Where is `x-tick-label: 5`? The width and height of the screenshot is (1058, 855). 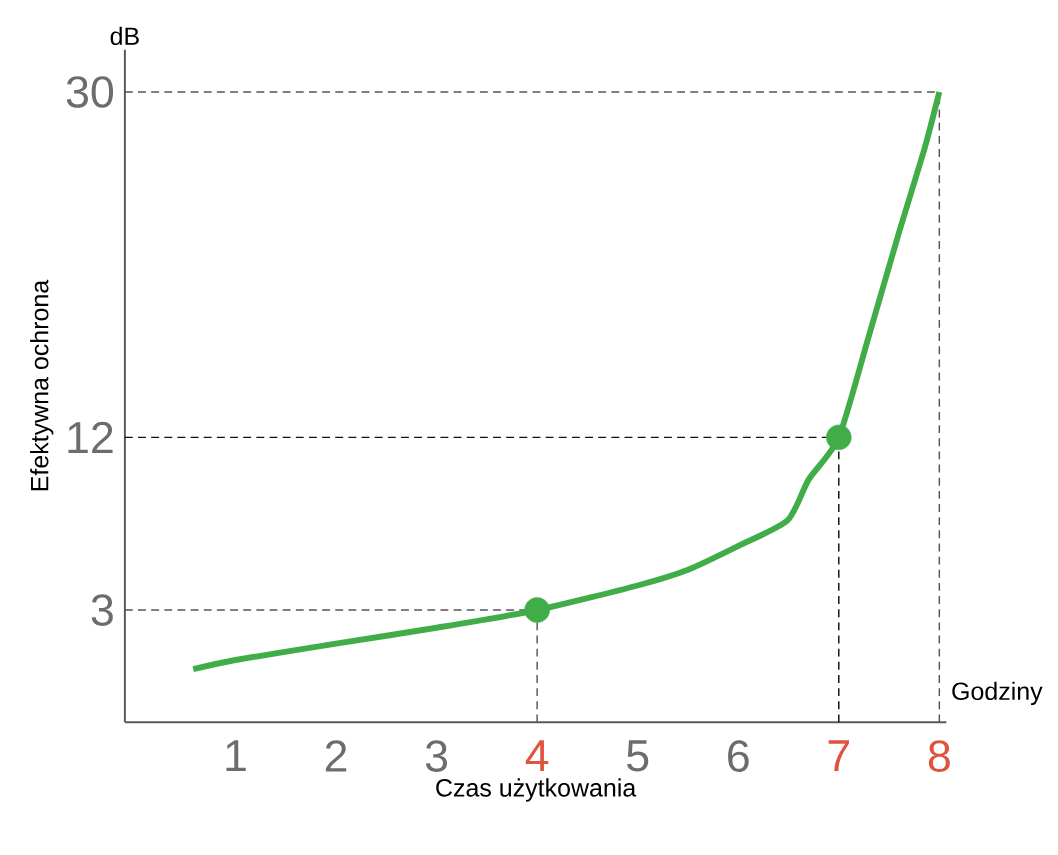
x-tick-label: 5 is located at coordinates (638, 756).